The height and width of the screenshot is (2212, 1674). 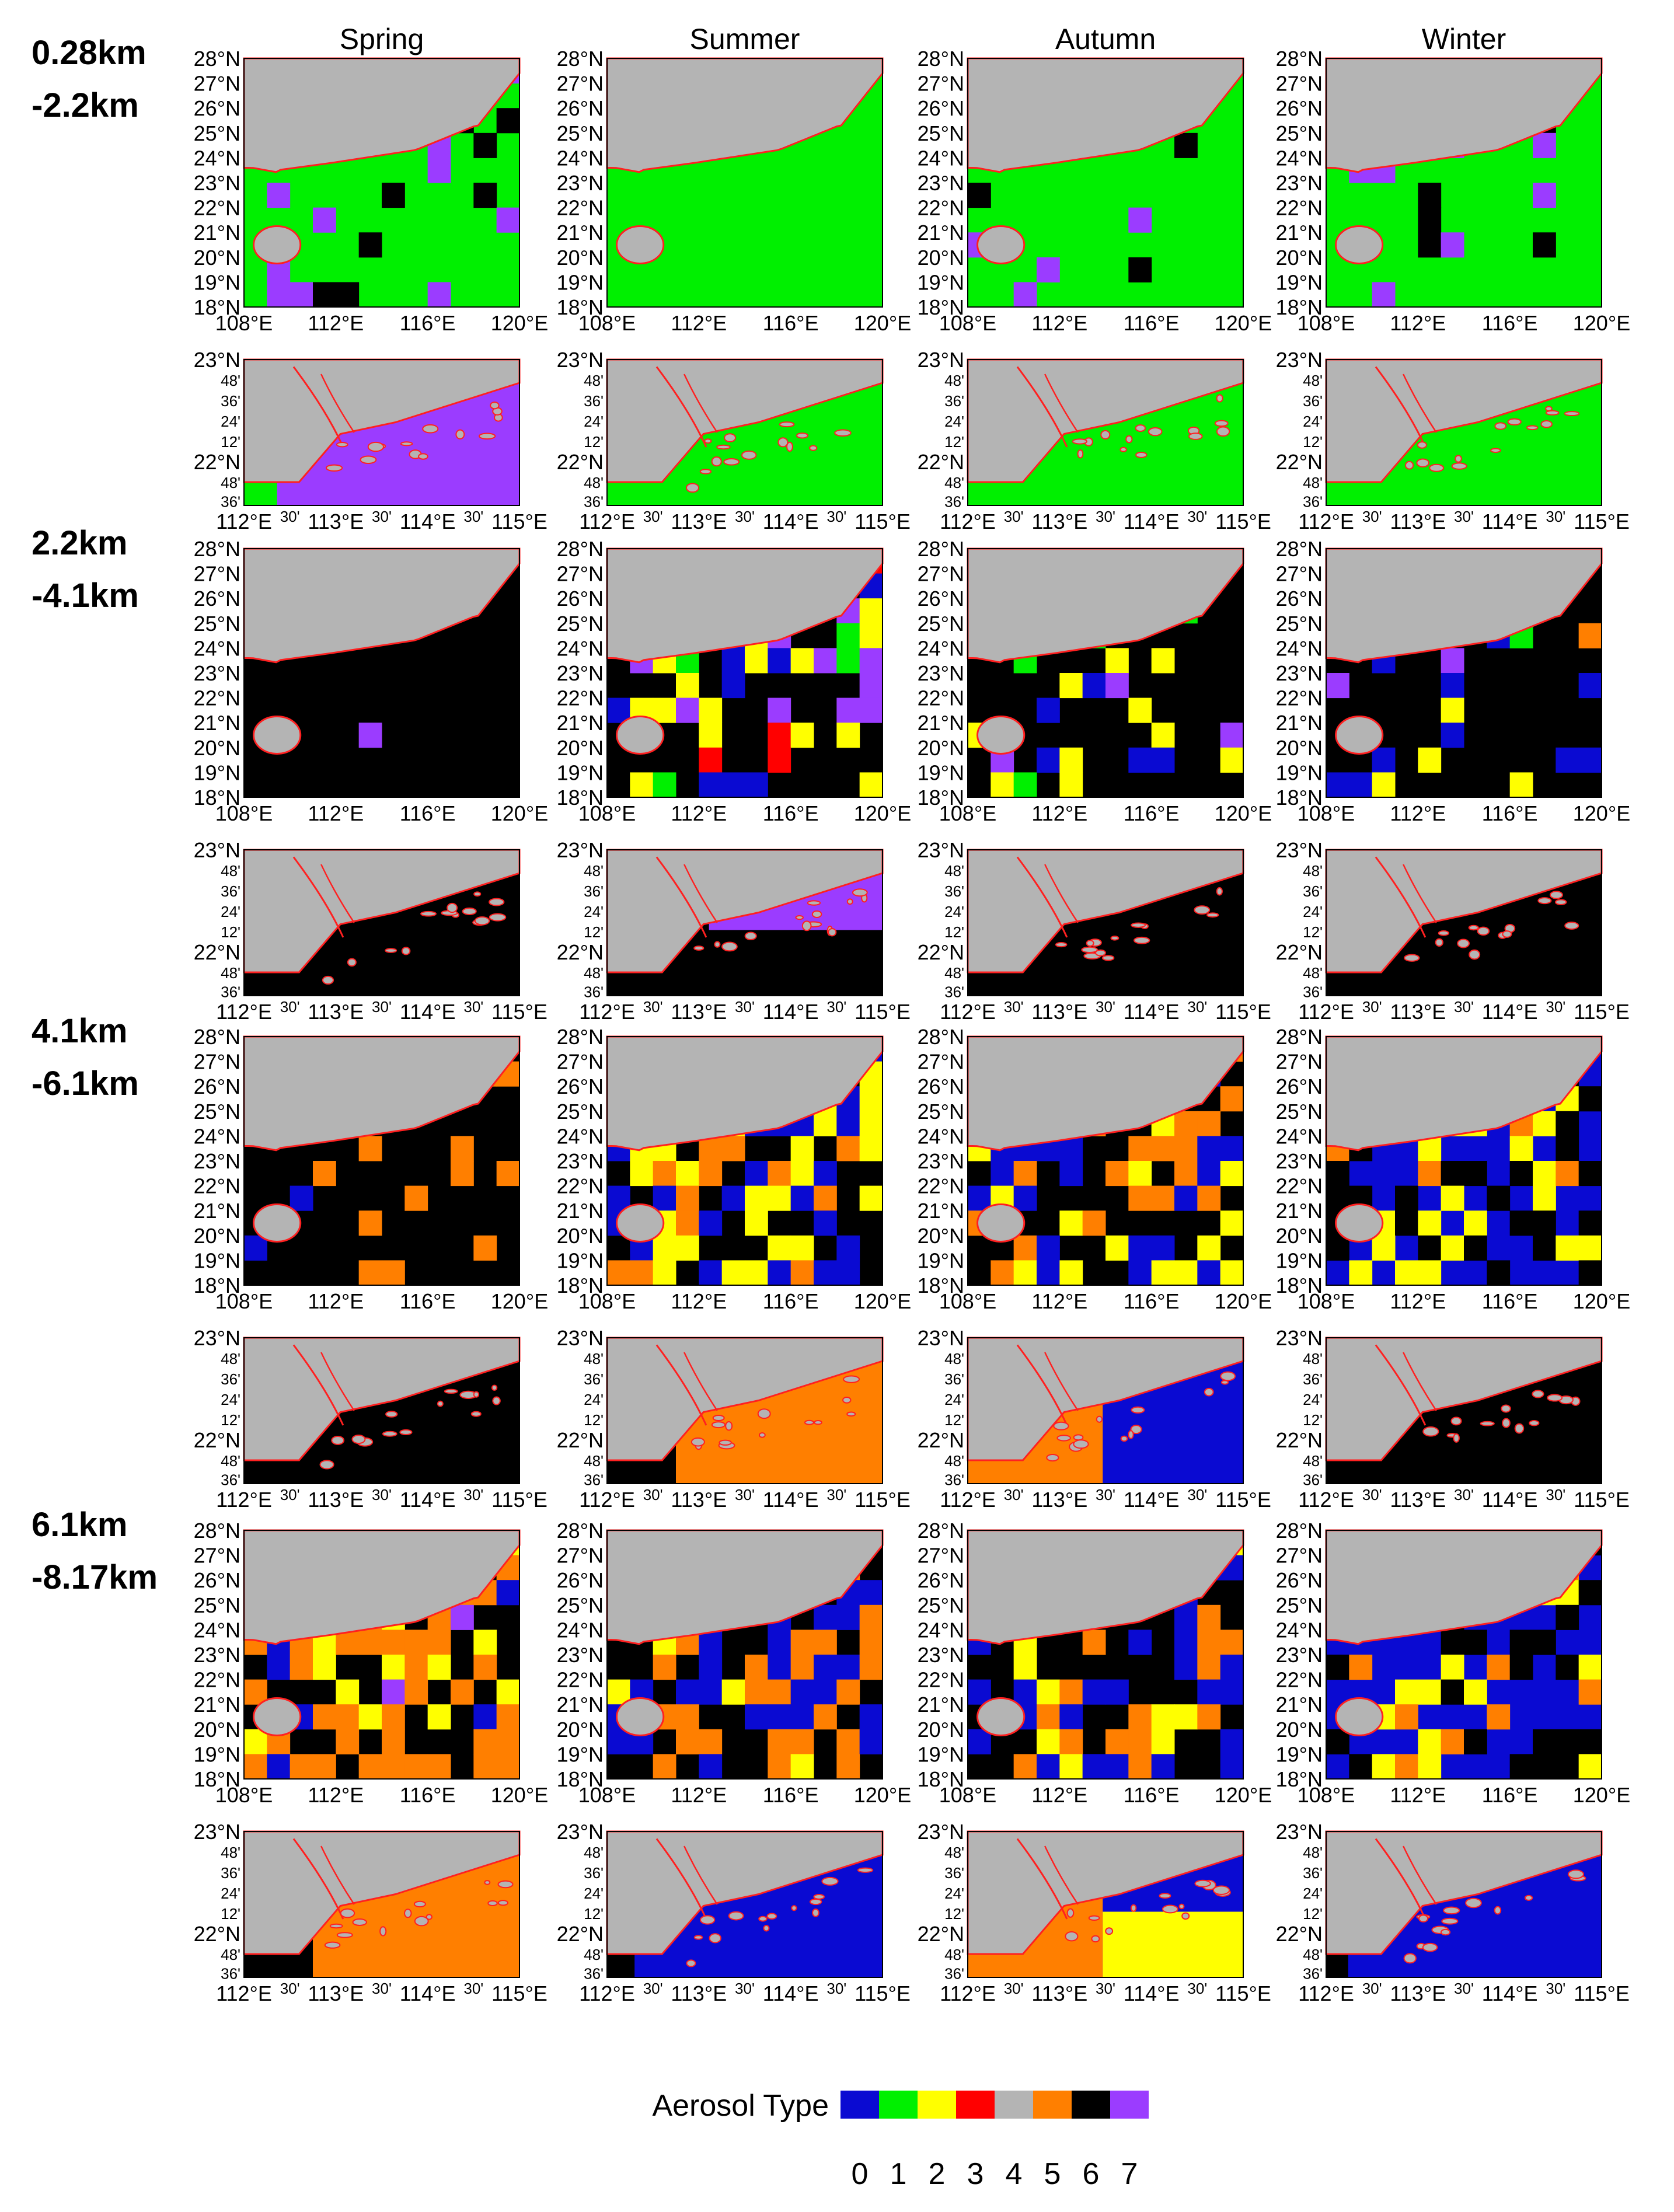 What do you see at coordinates (1464, 115) in the screenshot?
I see `land-mass` at bounding box center [1464, 115].